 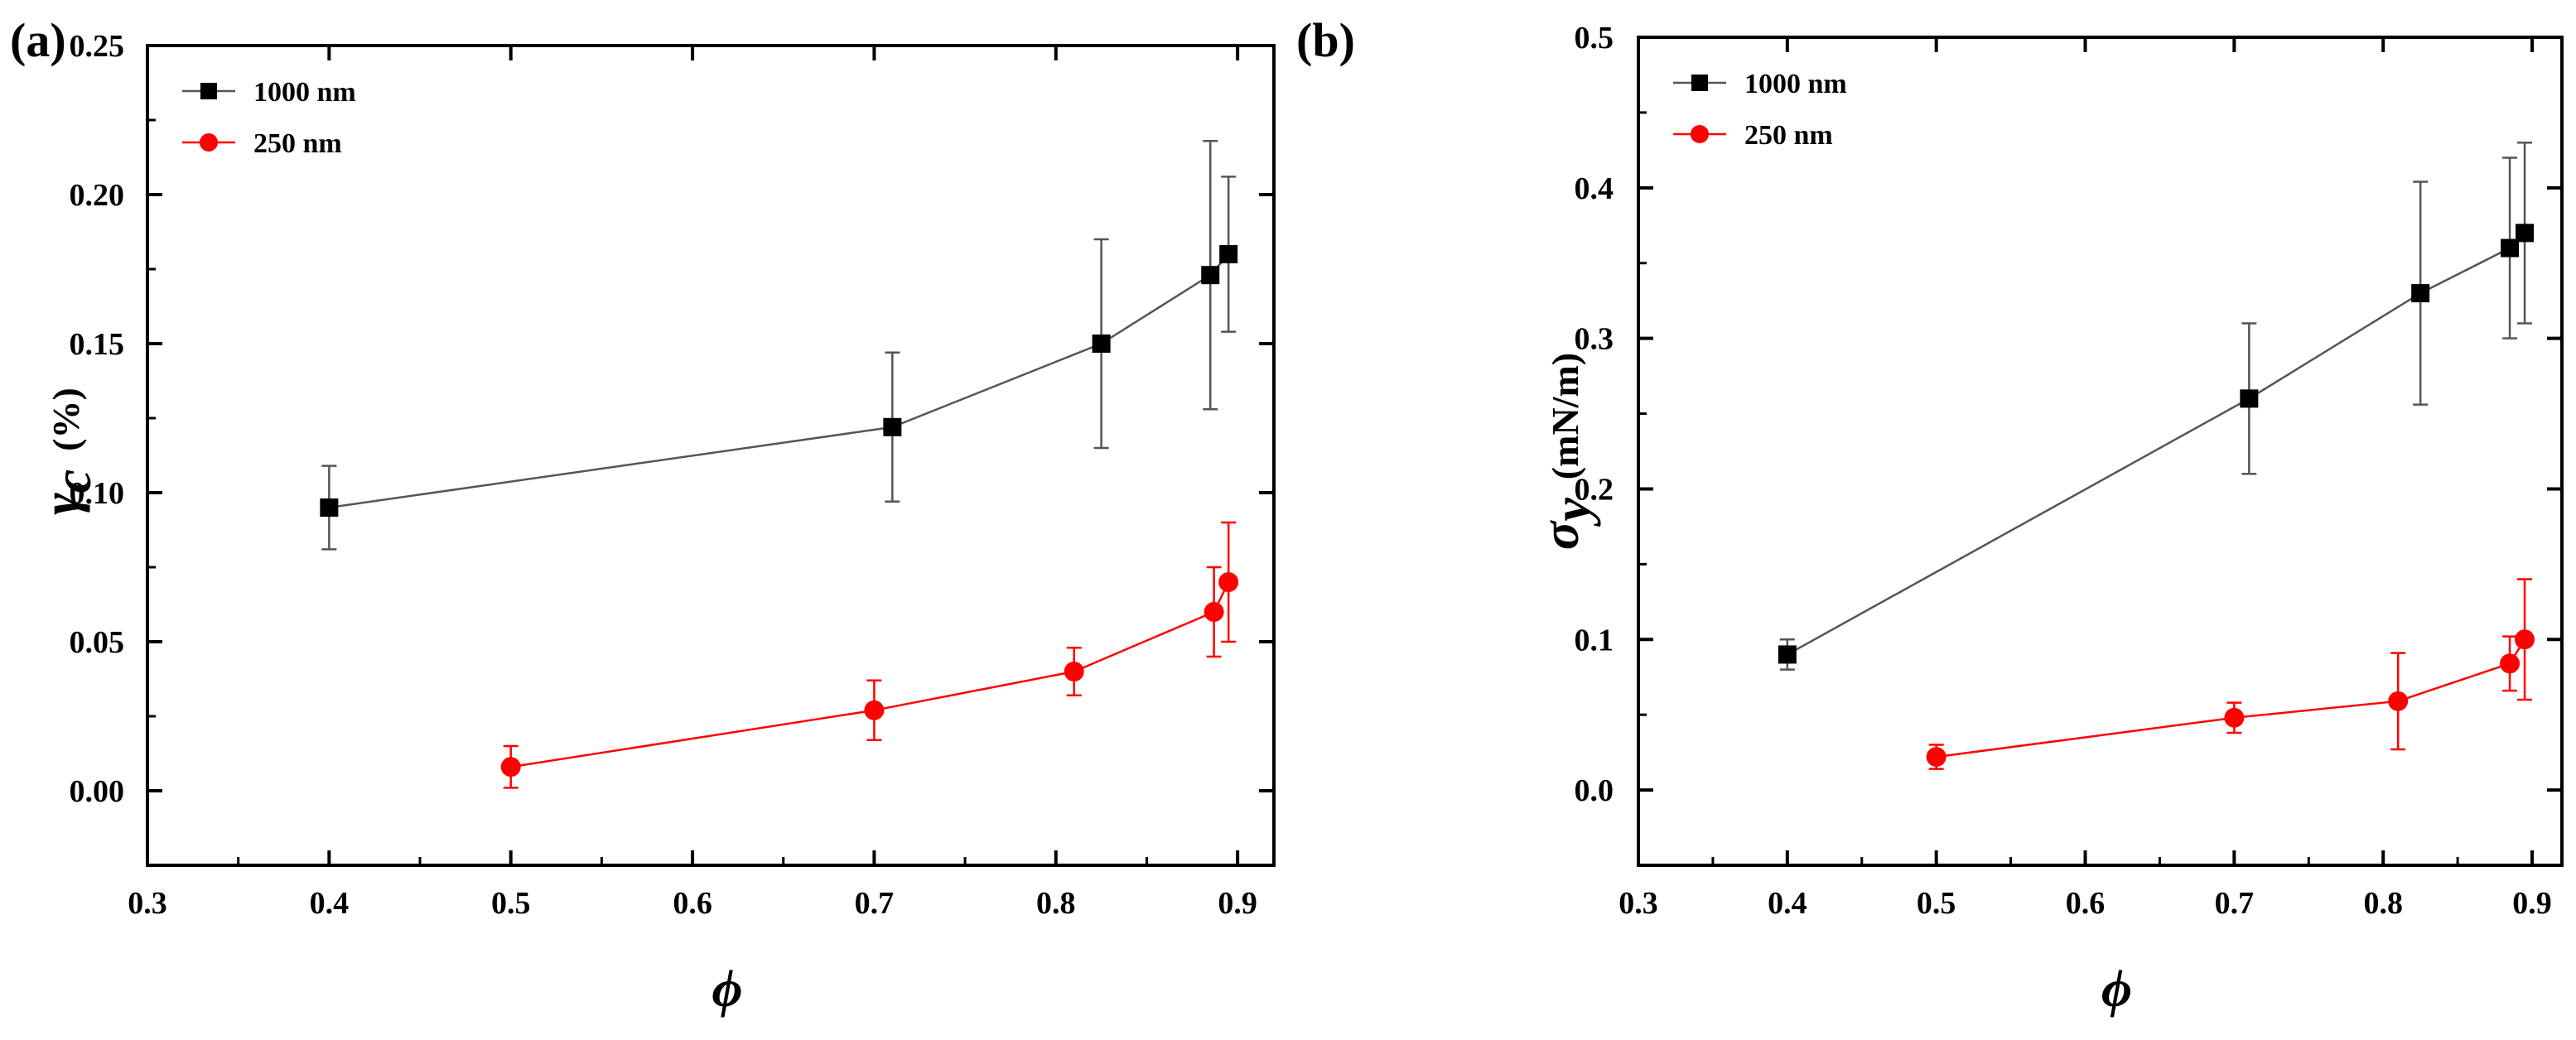 I want to click on y-tick-label: 0.20, so click(x=97, y=195).